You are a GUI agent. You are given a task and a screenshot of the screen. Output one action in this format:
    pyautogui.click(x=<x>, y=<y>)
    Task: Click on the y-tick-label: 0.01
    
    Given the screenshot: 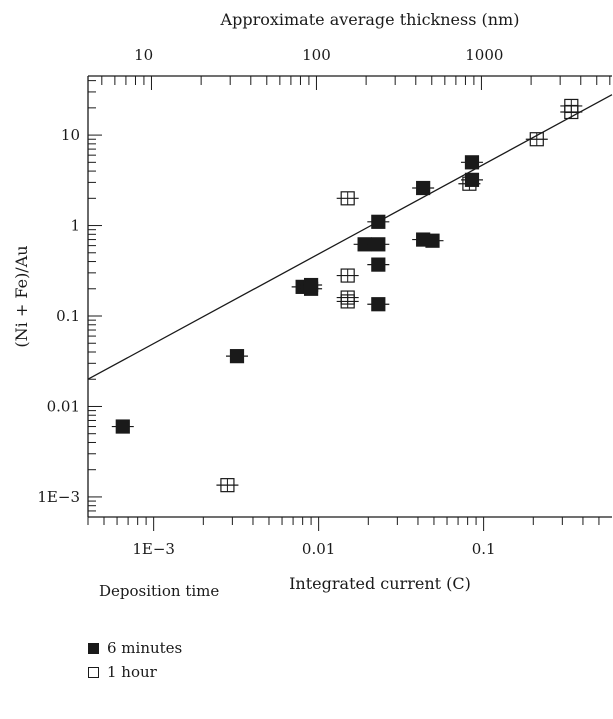 What is the action you would take?
    pyautogui.click(x=63, y=406)
    